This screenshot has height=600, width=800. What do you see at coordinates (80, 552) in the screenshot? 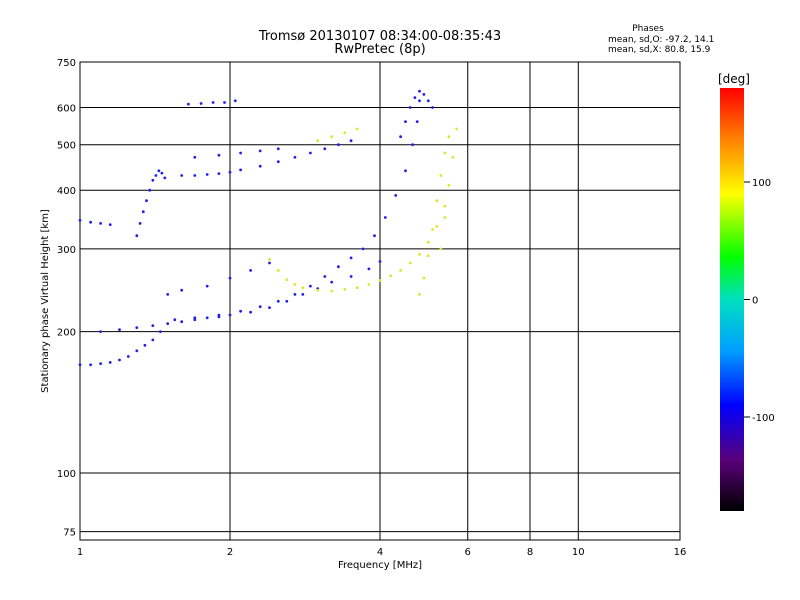
I see `x-tick-label: 1` at bounding box center [80, 552].